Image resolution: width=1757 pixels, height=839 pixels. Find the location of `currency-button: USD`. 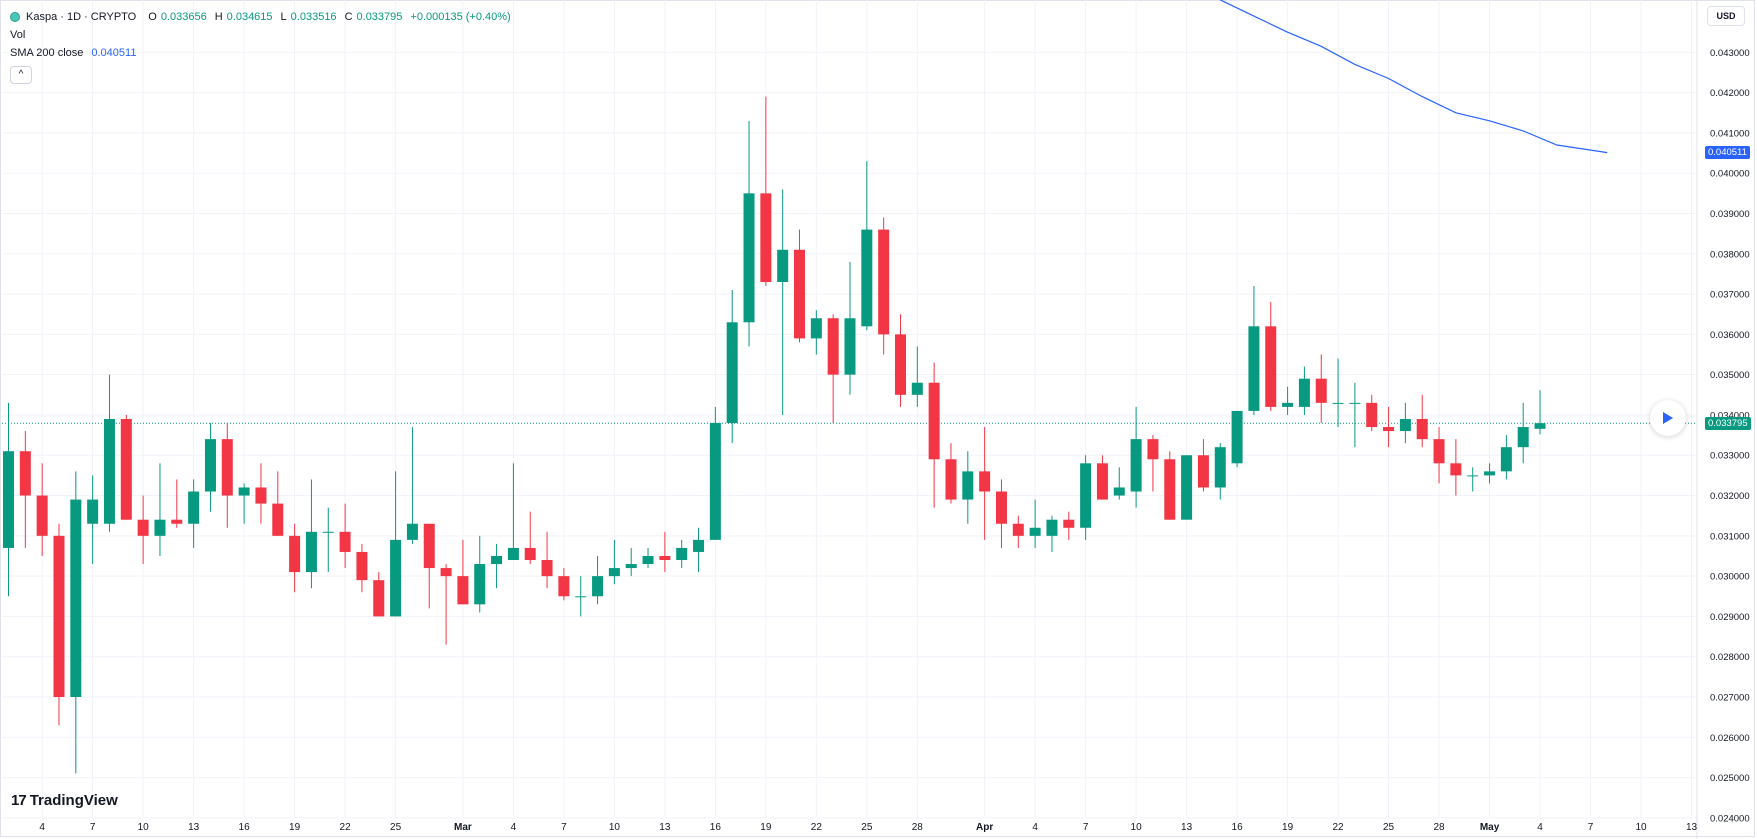

currency-button: USD is located at coordinates (1726, 16).